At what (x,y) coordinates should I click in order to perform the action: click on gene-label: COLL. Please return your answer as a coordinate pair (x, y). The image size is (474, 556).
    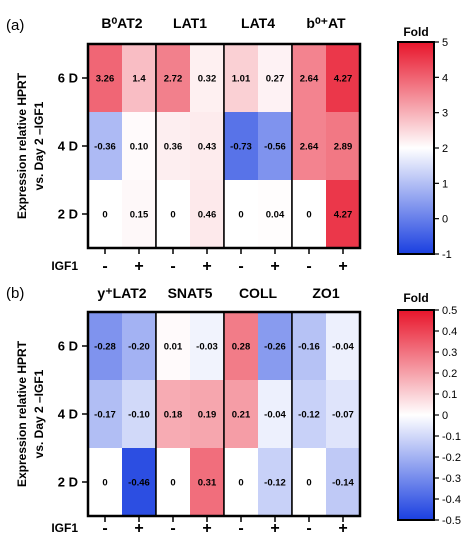
    Looking at the image, I should click on (258, 293).